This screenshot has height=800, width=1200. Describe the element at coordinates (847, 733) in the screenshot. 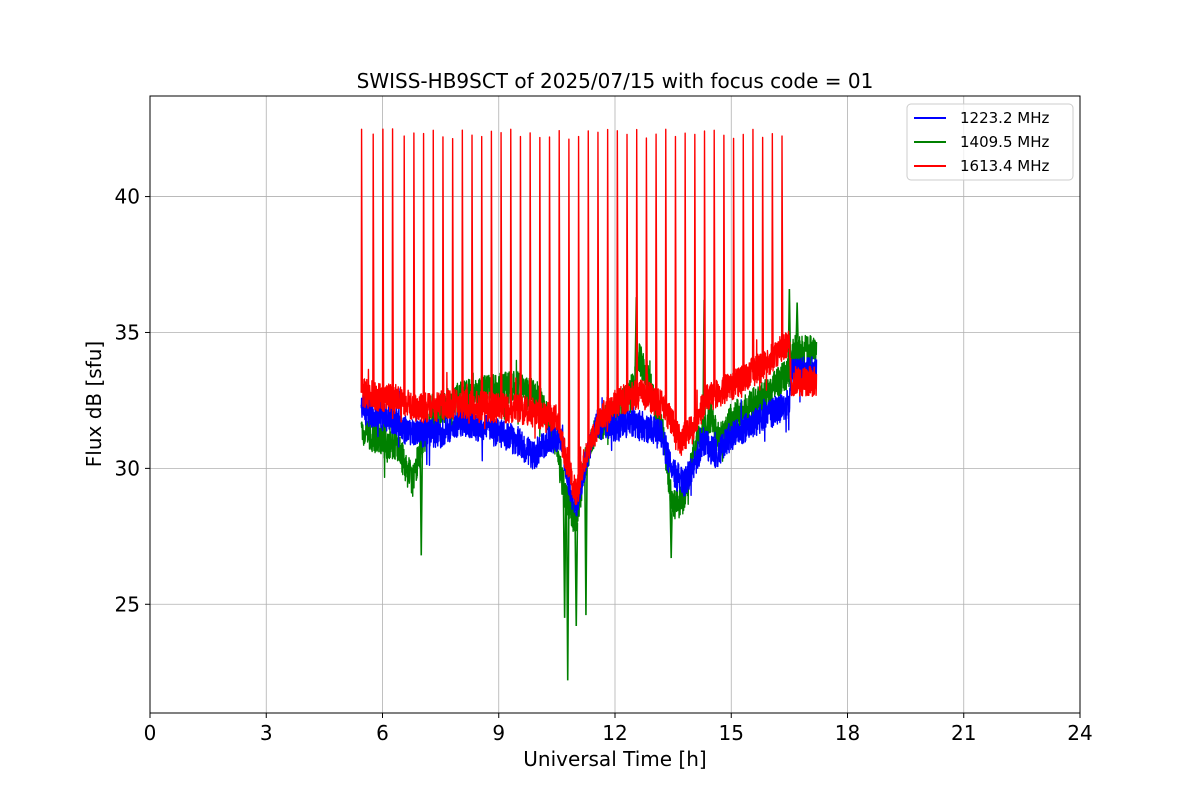

I see `x-tick-label: 18` at that location.